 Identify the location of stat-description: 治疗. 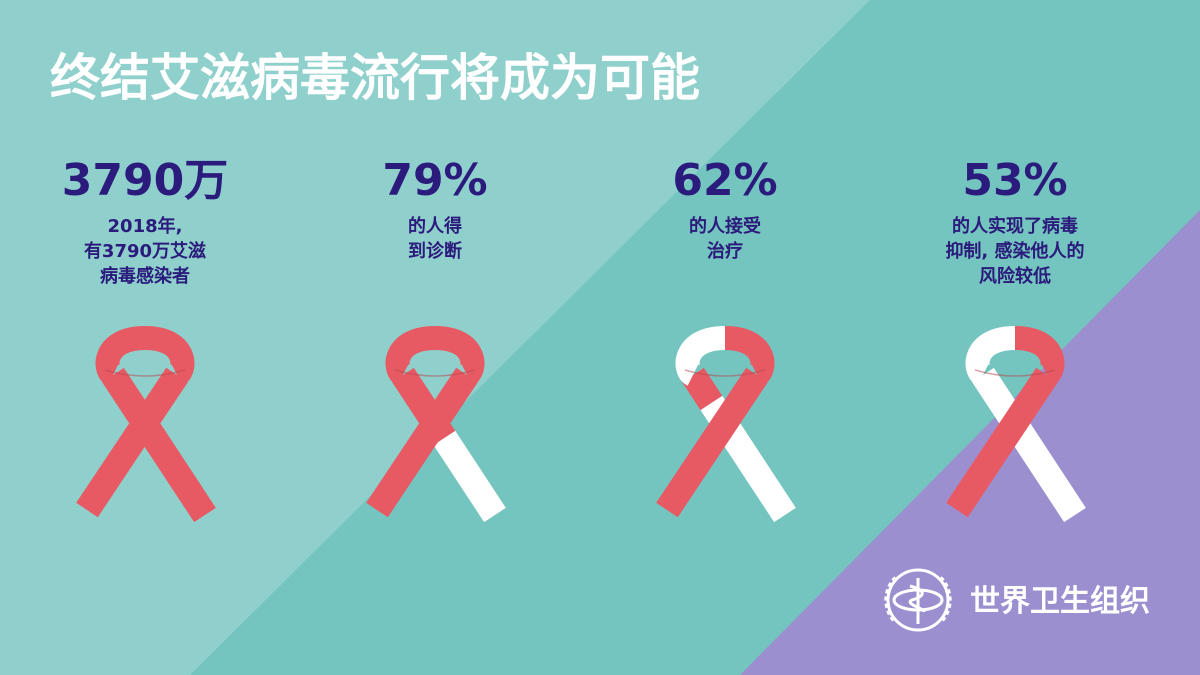
(725, 251).